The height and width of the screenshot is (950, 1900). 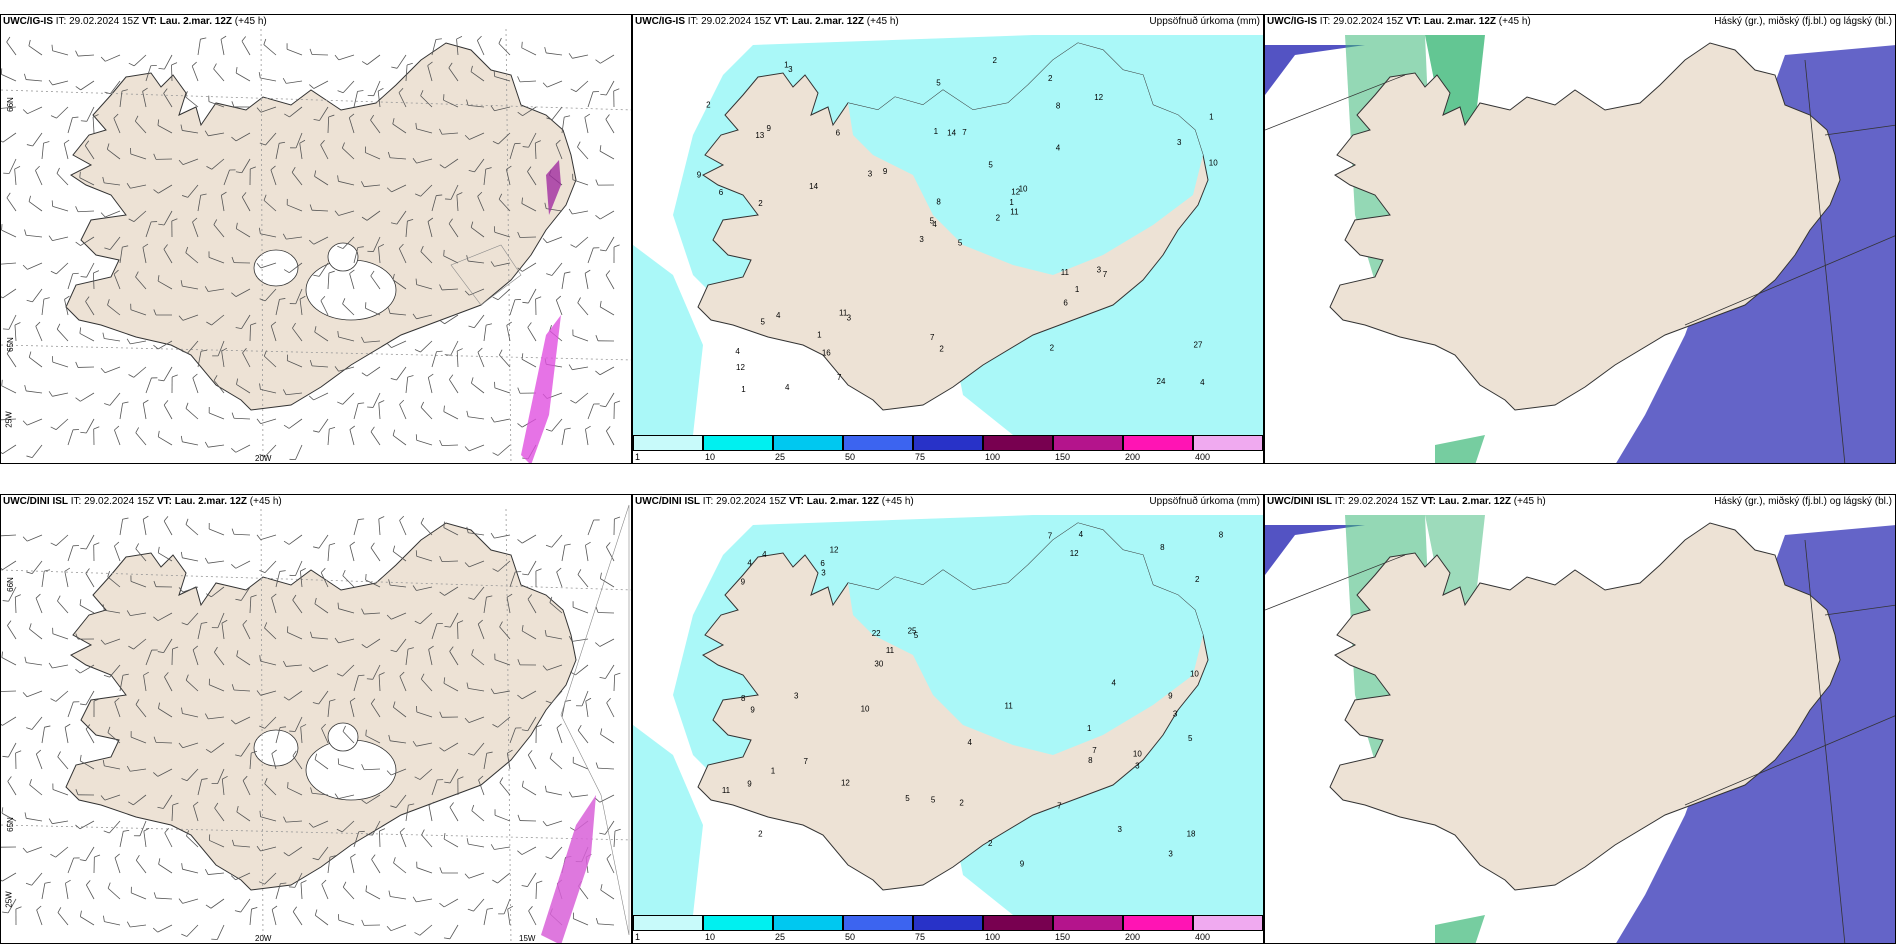 I want to click on precip-value: 16, so click(x=826, y=353).